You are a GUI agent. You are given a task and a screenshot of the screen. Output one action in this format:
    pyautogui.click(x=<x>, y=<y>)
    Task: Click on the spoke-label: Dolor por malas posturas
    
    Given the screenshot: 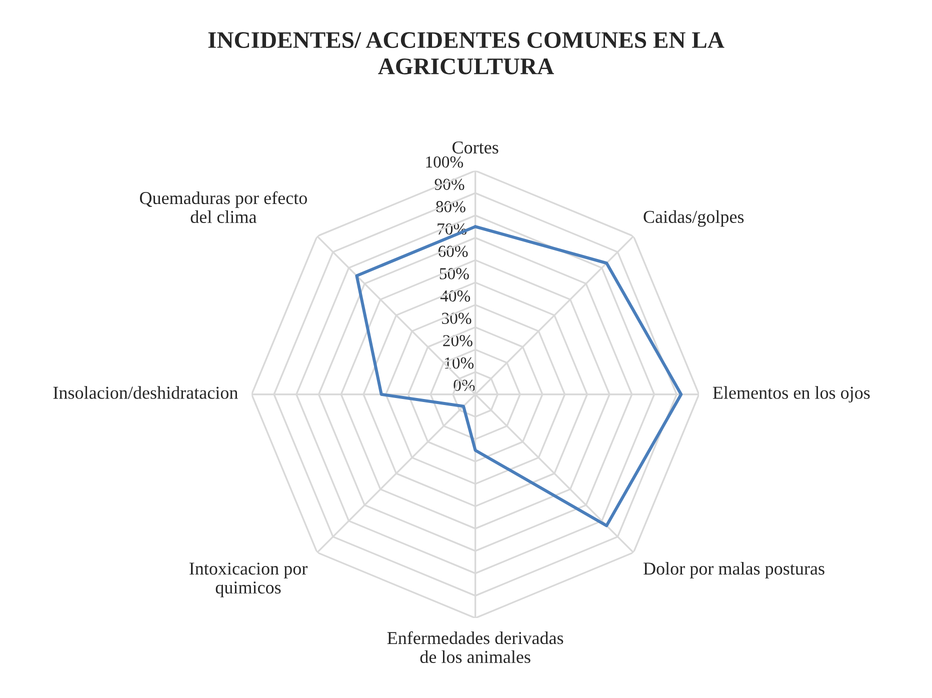 What is the action you would take?
    pyautogui.click(x=733, y=570)
    